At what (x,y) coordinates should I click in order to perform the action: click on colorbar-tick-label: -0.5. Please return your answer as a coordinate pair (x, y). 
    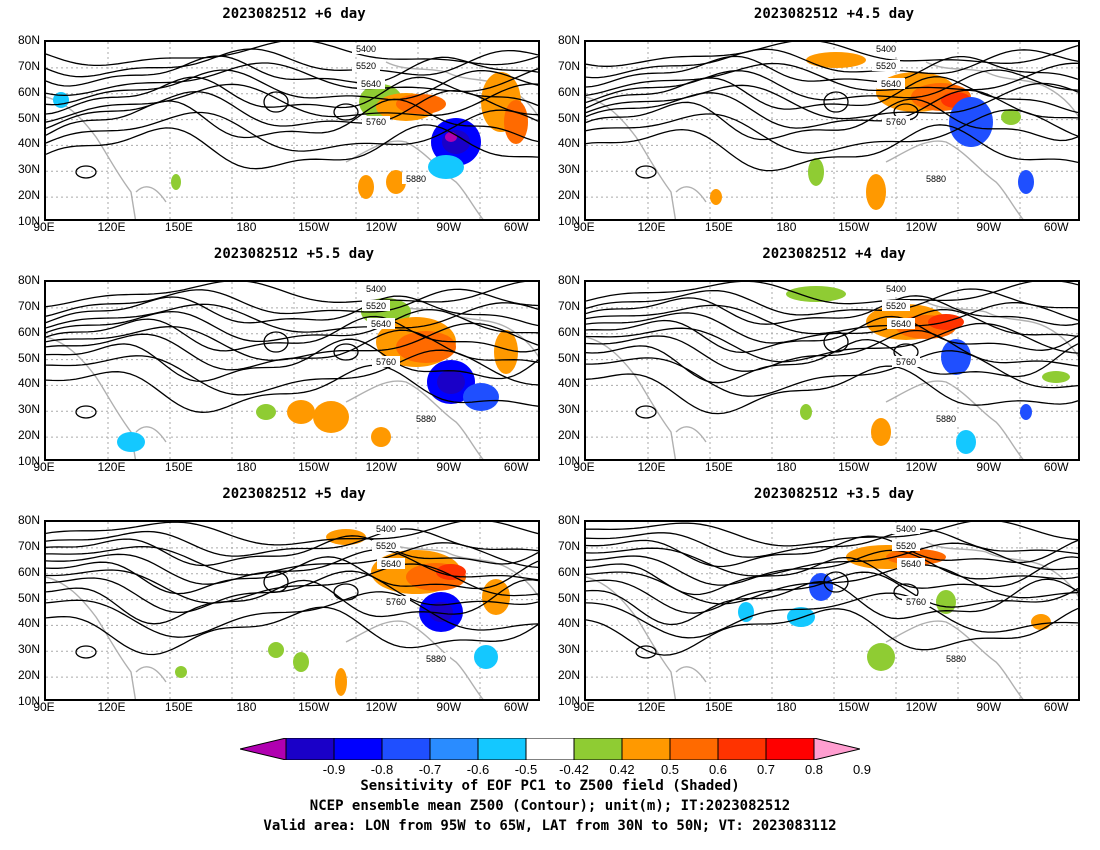
    Looking at the image, I should click on (526, 769).